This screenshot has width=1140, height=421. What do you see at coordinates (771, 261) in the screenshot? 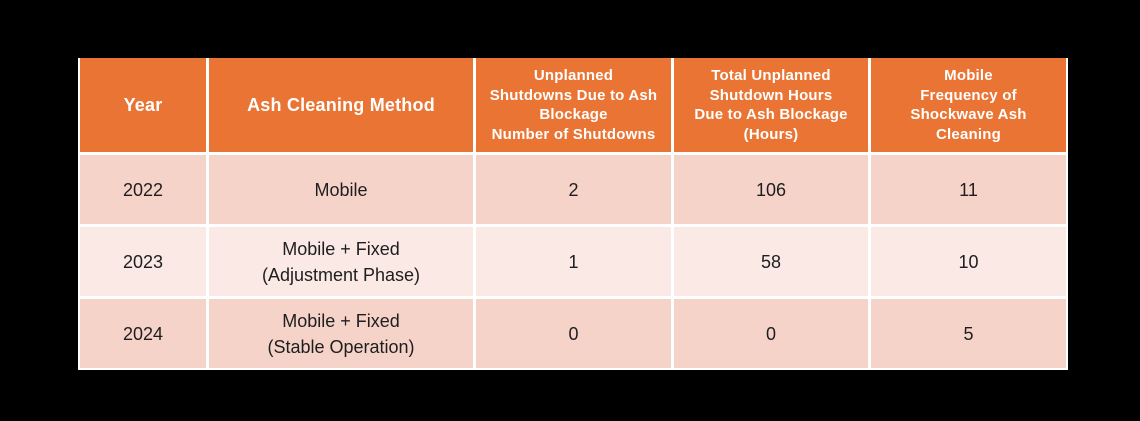
I see `cell-hours: 58` at bounding box center [771, 261].